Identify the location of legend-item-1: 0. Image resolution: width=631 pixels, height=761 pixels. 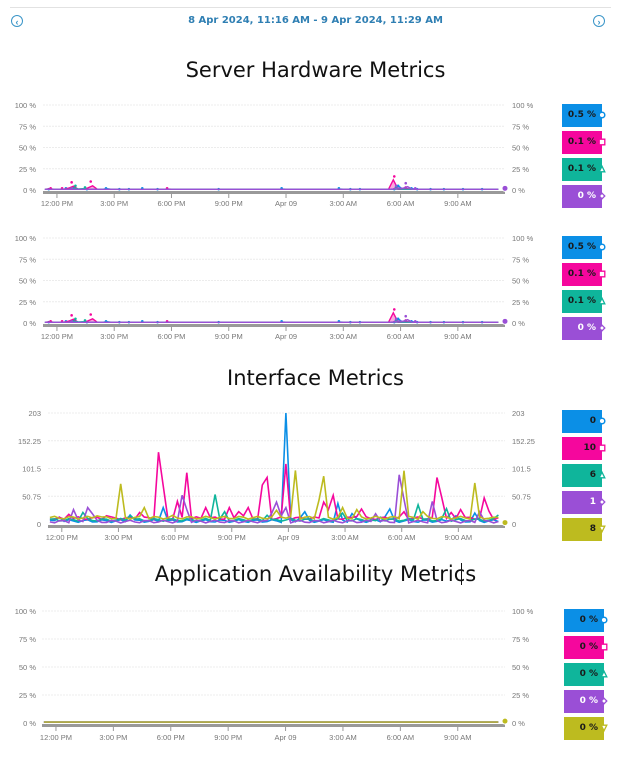
(584, 421).